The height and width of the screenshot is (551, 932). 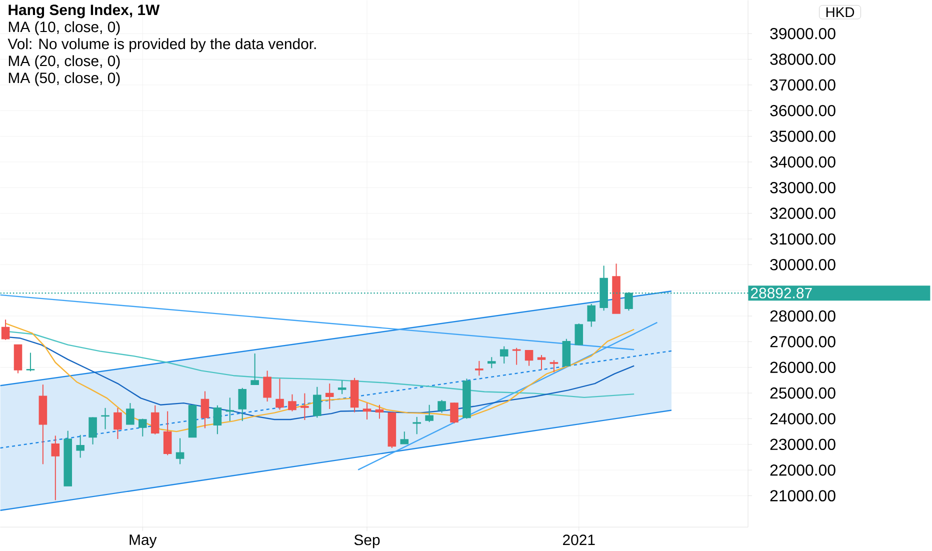 What do you see at coordinates (803, 213) in the screenshot?
I see `y-tick-label: 32000.00` at bounding box center [803, 213].